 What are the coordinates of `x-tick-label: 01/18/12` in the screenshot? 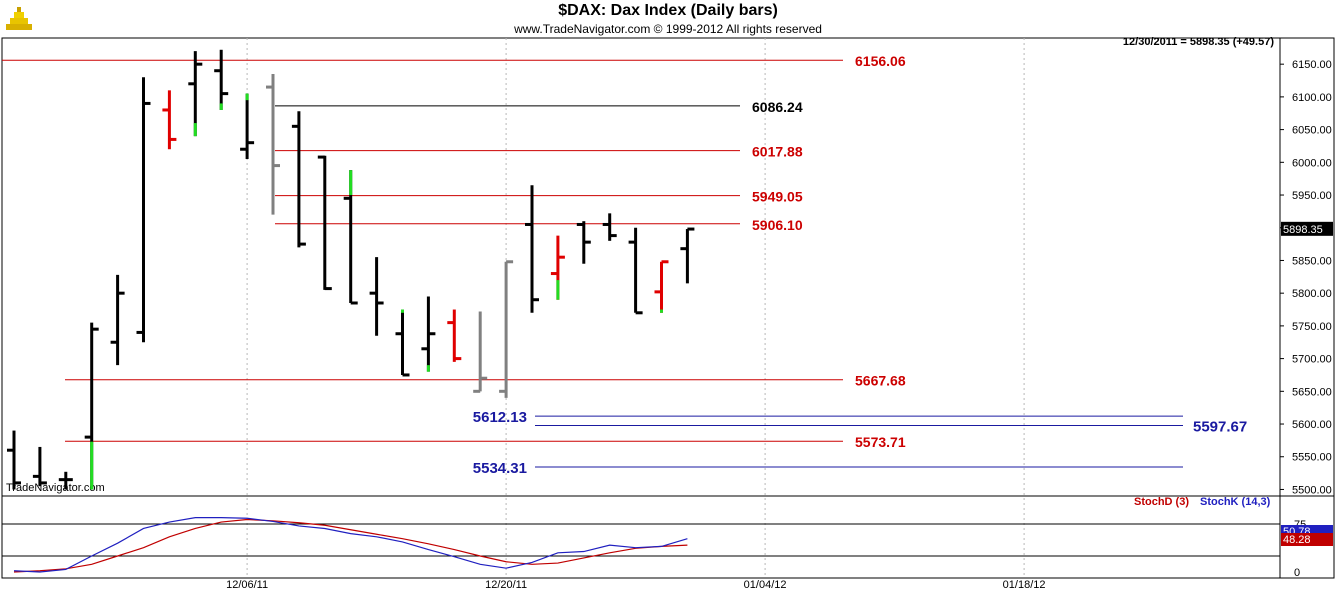 It's located at (1024, 585).